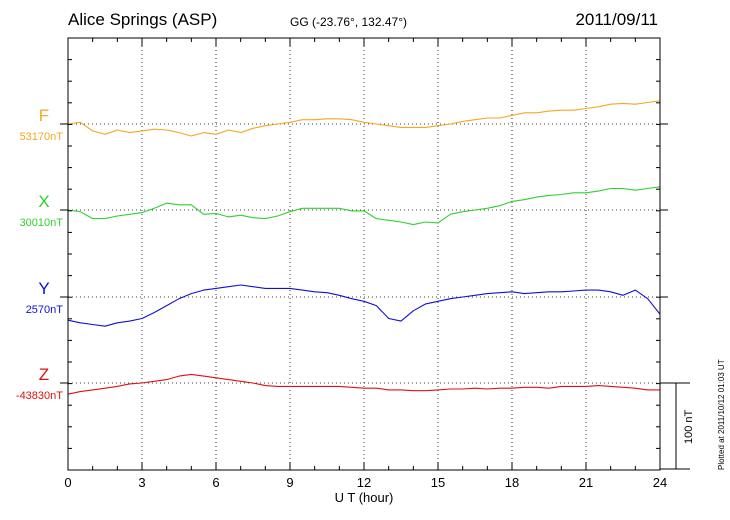  What do you see at coordinates (44, 374) in the screenshot?
I see `series-z-name: Z` at bounding box center [44, 374].